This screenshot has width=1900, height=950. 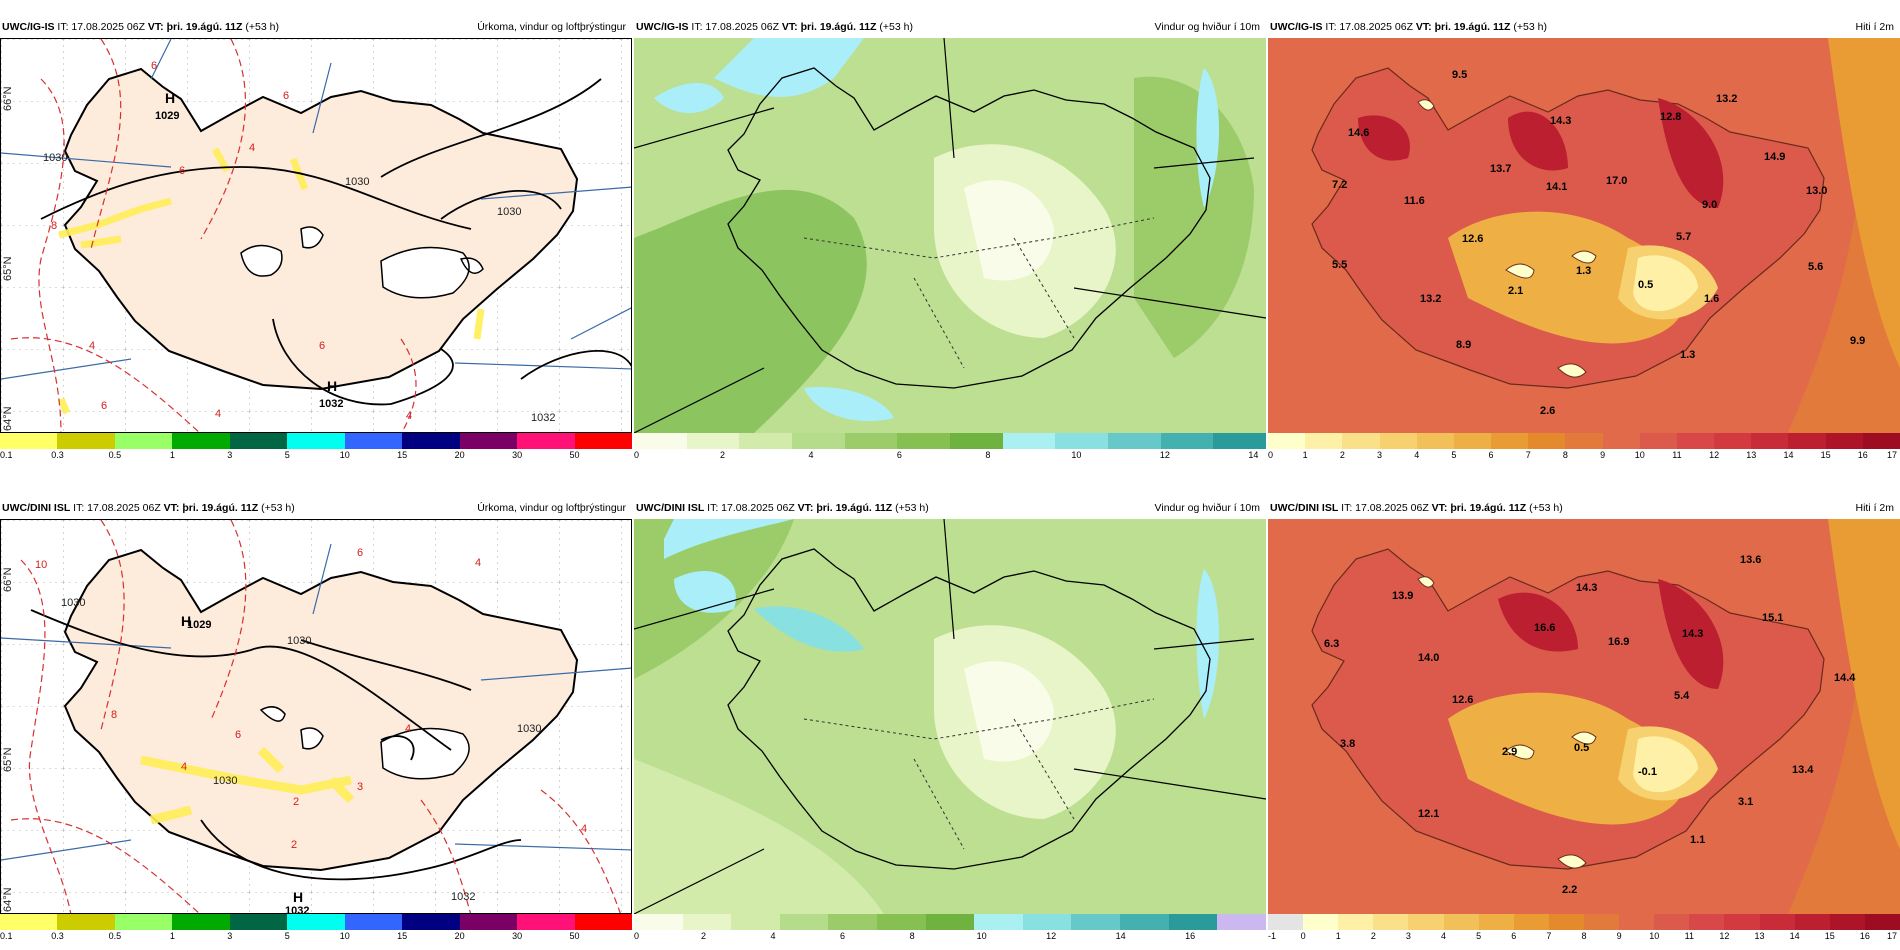 What do you see at coordinates (8, 418) in the screenshot?
I see `svg-text: 64°N` at bounding box center [8, 418].